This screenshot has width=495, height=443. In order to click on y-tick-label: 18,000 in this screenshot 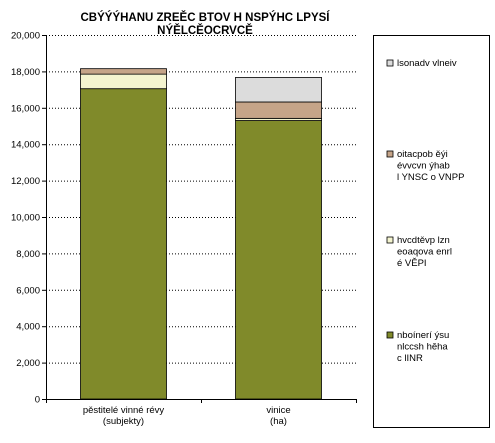, I will do `click(25, 72)`.